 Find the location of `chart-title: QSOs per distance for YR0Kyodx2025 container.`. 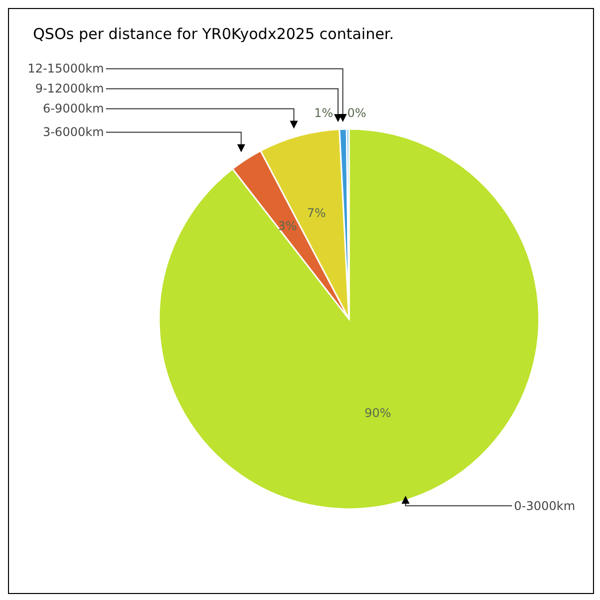

chart-title: QSOs per distance for YR0Kyodx2025 container. is located at coordinates (213, 34).